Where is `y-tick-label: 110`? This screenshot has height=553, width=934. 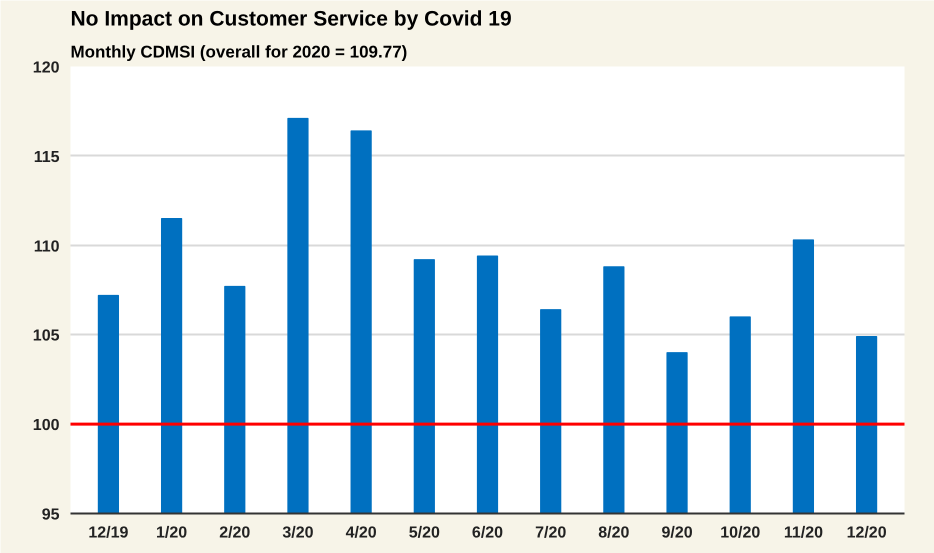
y-tick-label: 110 is located at coordinates (47, 247).